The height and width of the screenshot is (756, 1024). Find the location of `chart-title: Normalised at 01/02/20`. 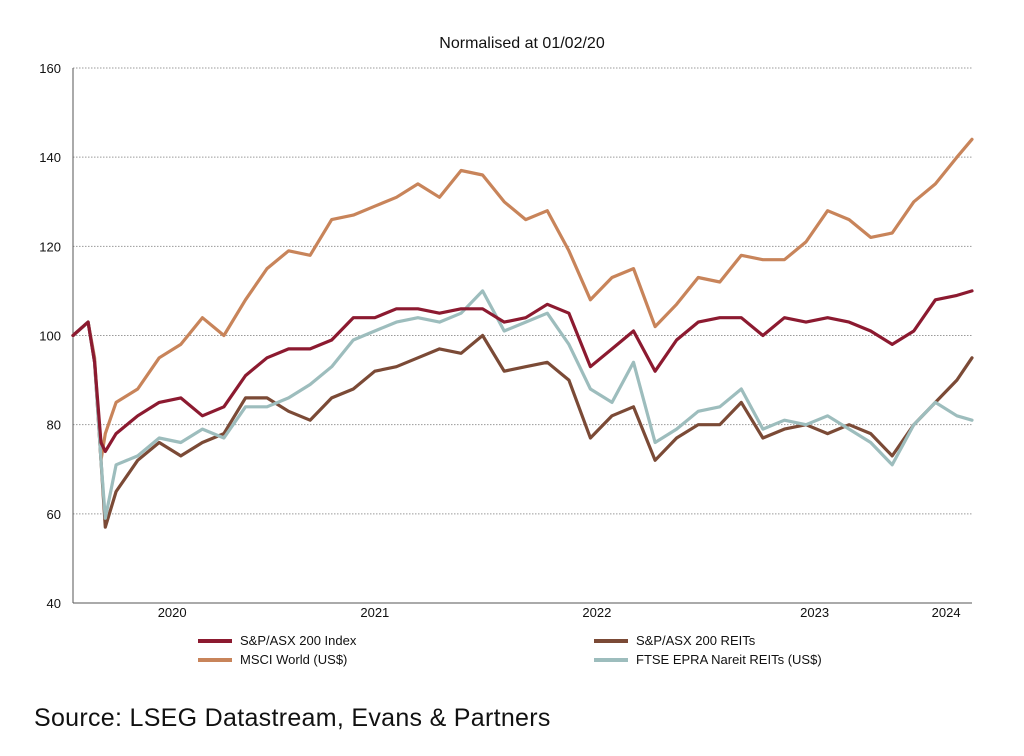

chart-title: Normalised at 01/02/20 is located at coordinates (522, 43).